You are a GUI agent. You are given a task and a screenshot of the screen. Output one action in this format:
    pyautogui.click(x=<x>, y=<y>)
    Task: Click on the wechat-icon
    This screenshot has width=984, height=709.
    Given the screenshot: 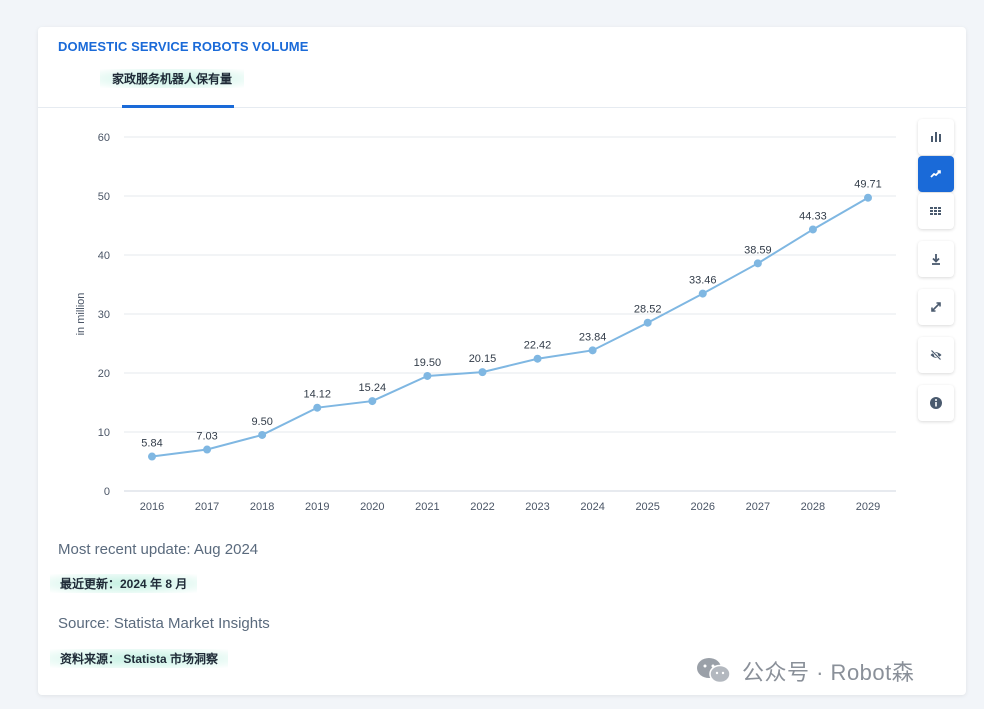 What is the action you would take?
    pyautogui.click(x=714, y=671)
    